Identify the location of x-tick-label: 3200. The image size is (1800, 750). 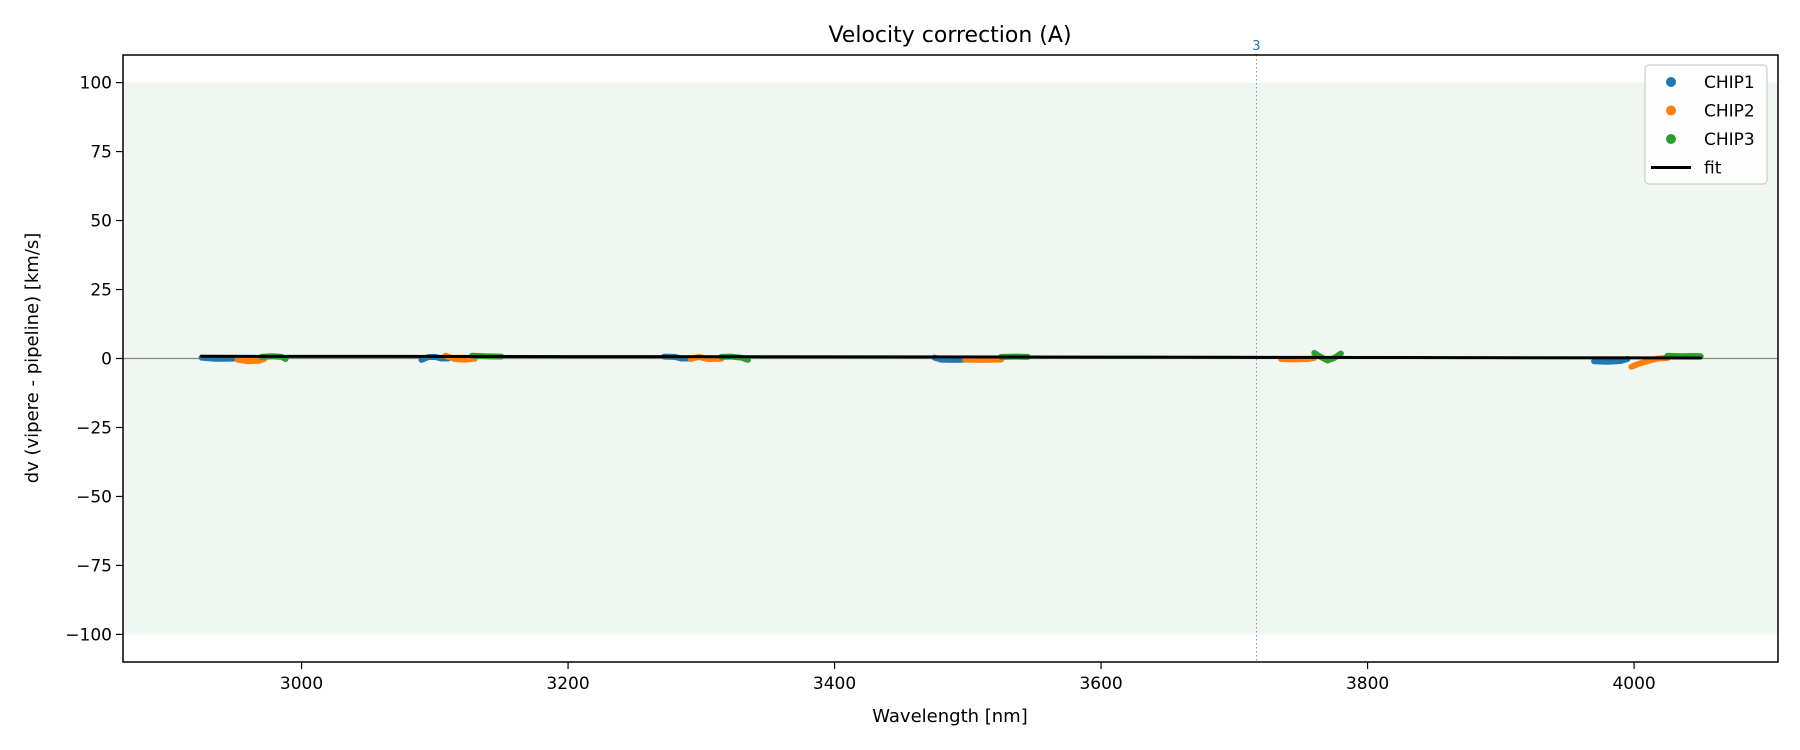
(567, 684).